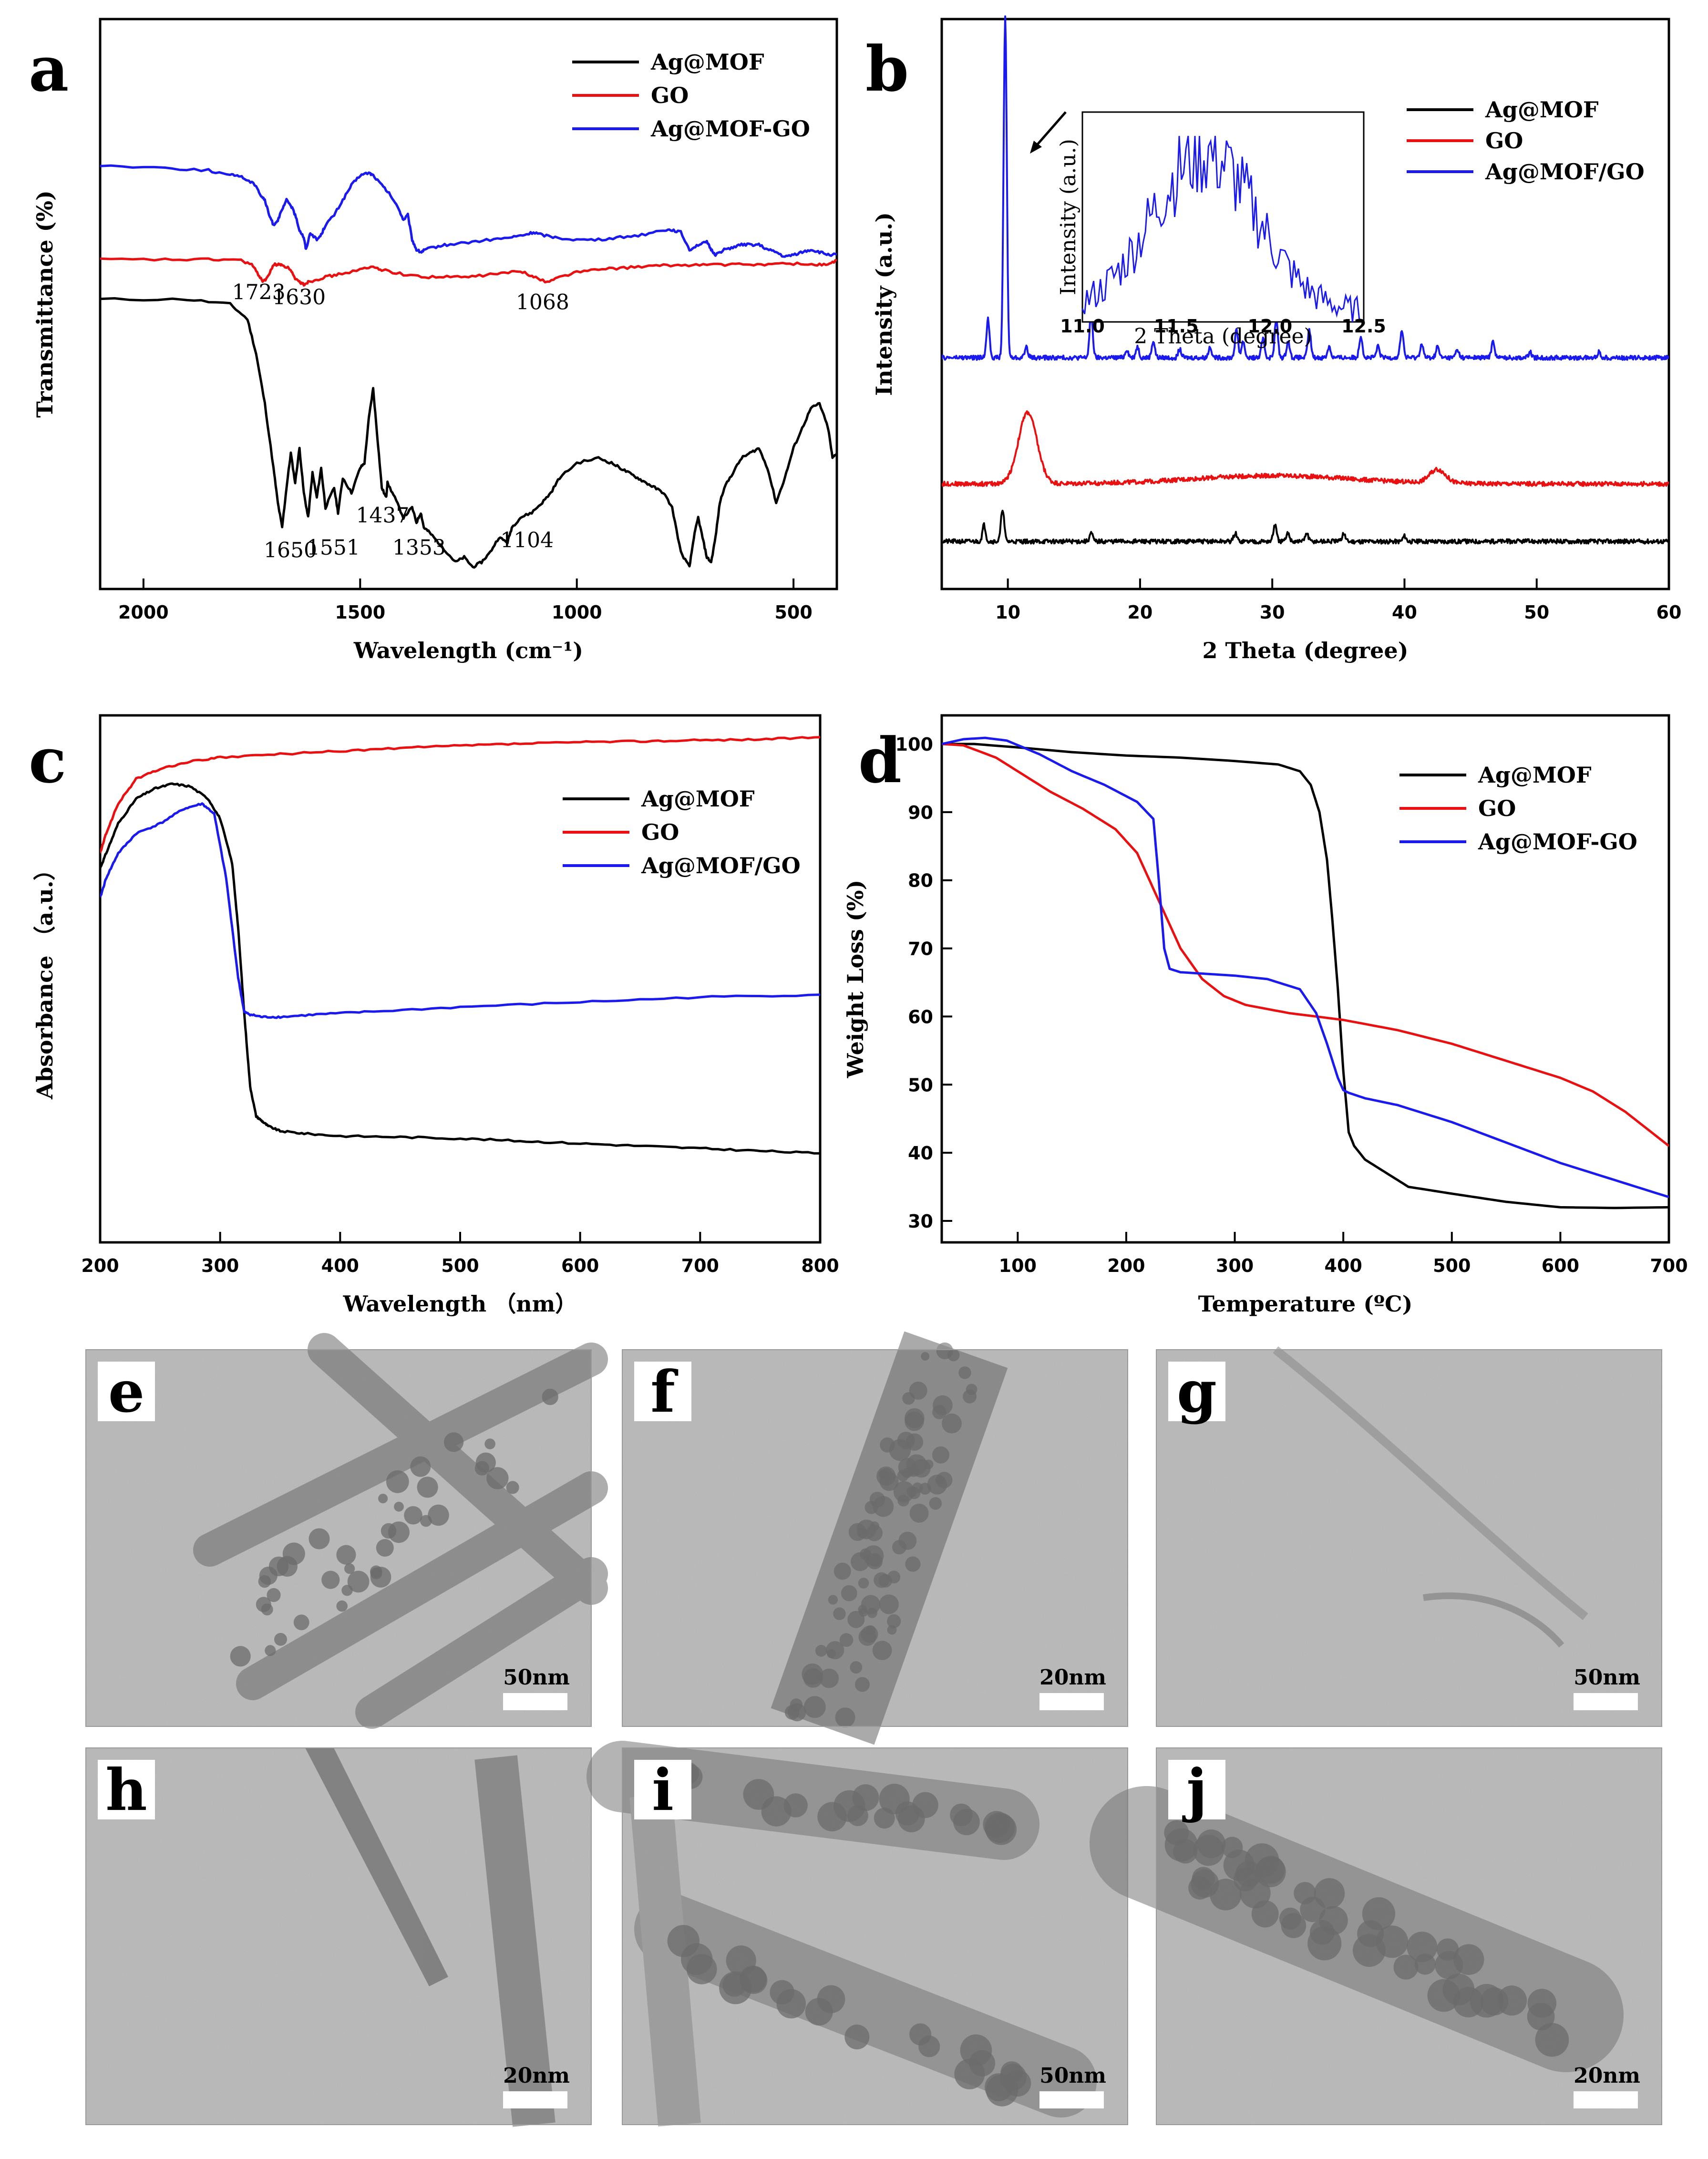 The image size is (1708, 2159). I want to click on ytick-label: 30, so click(920, 1221).